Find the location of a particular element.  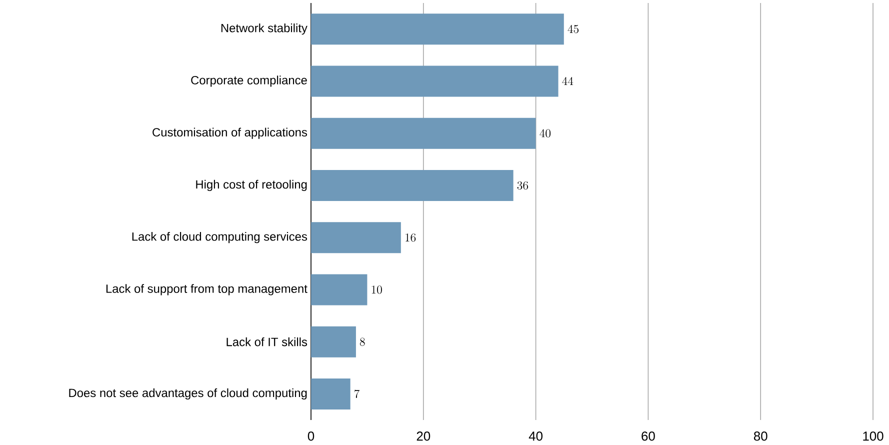

y-tick-label: Lack of cloud computing services is located at coordinates (220, 238).